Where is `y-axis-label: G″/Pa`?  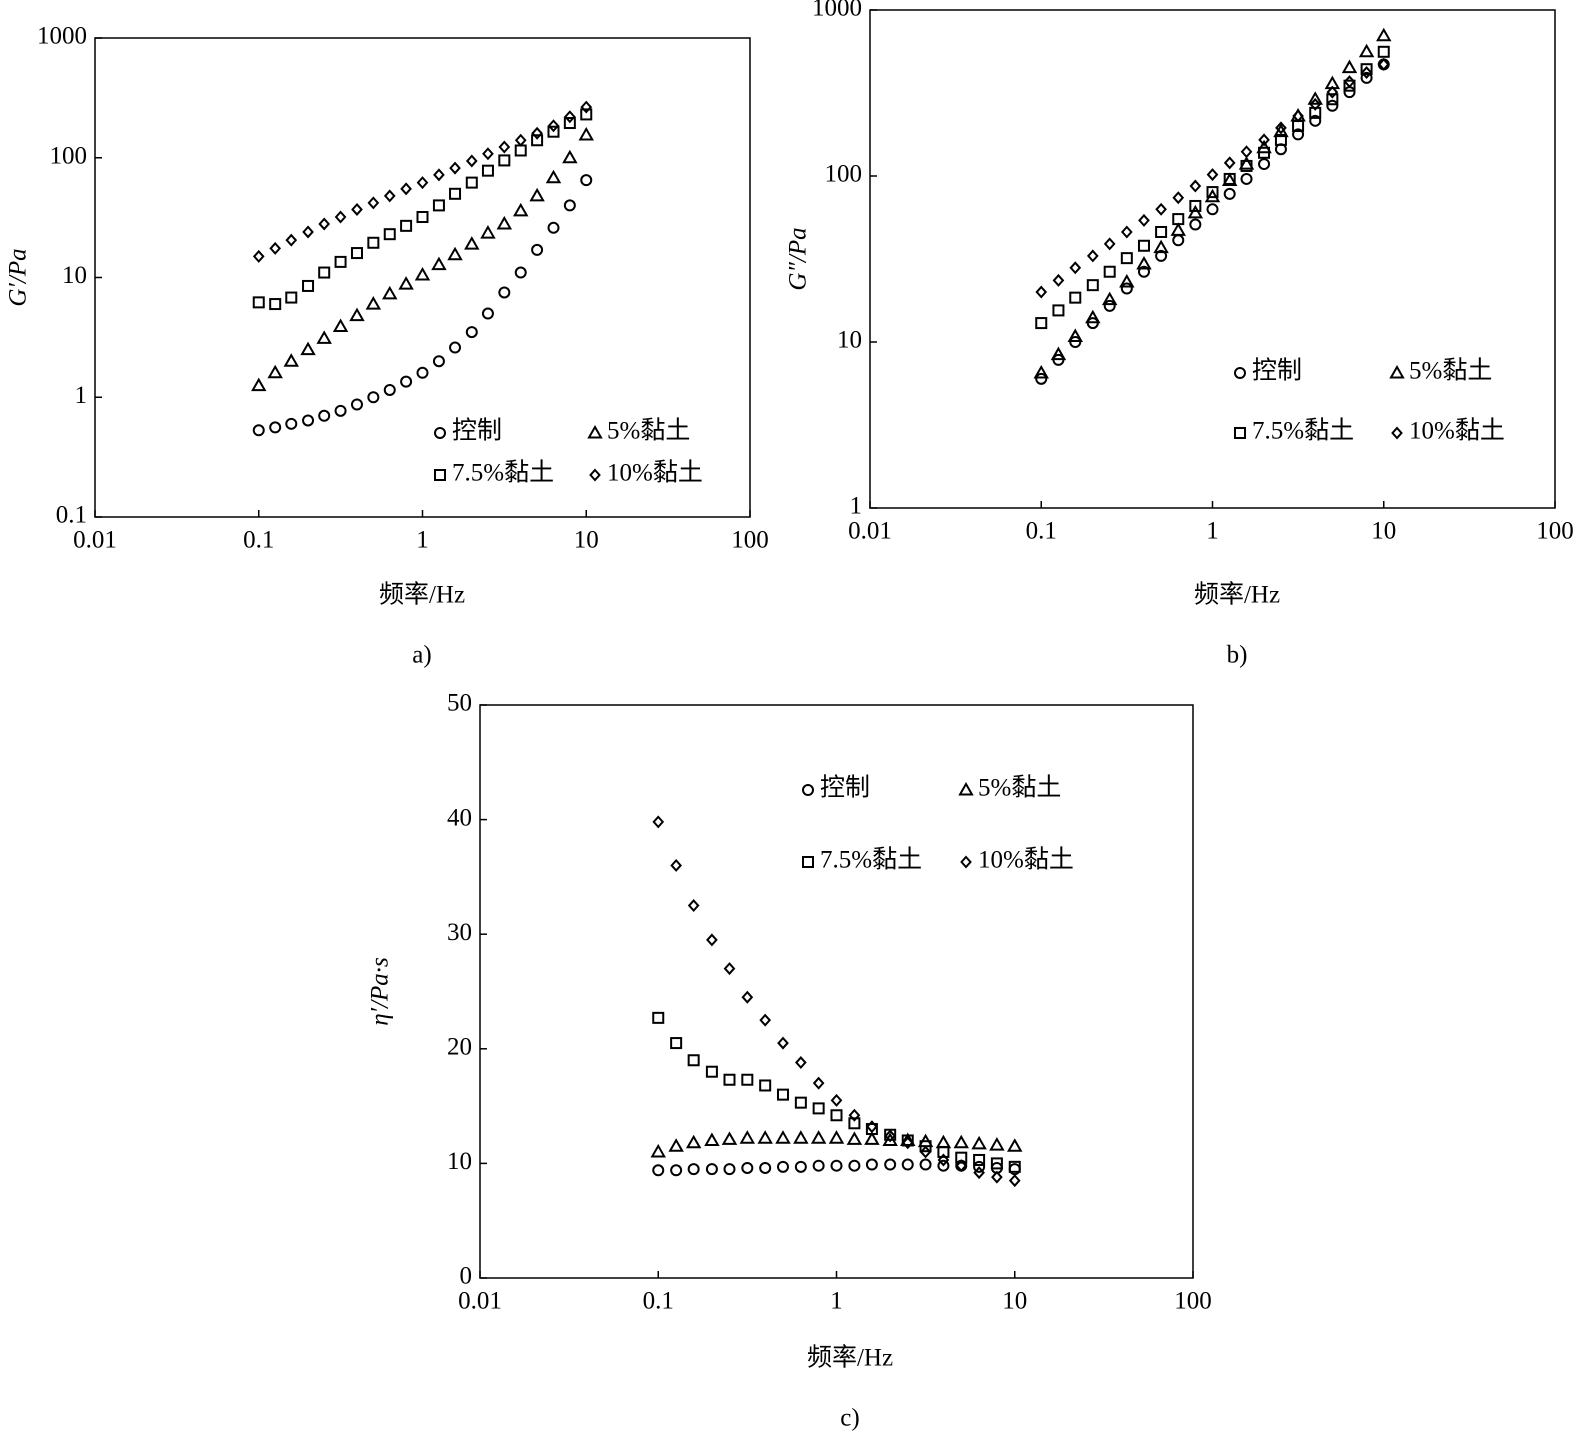
y-axis-label: G″/Pa is located at coordinates (798, 258).